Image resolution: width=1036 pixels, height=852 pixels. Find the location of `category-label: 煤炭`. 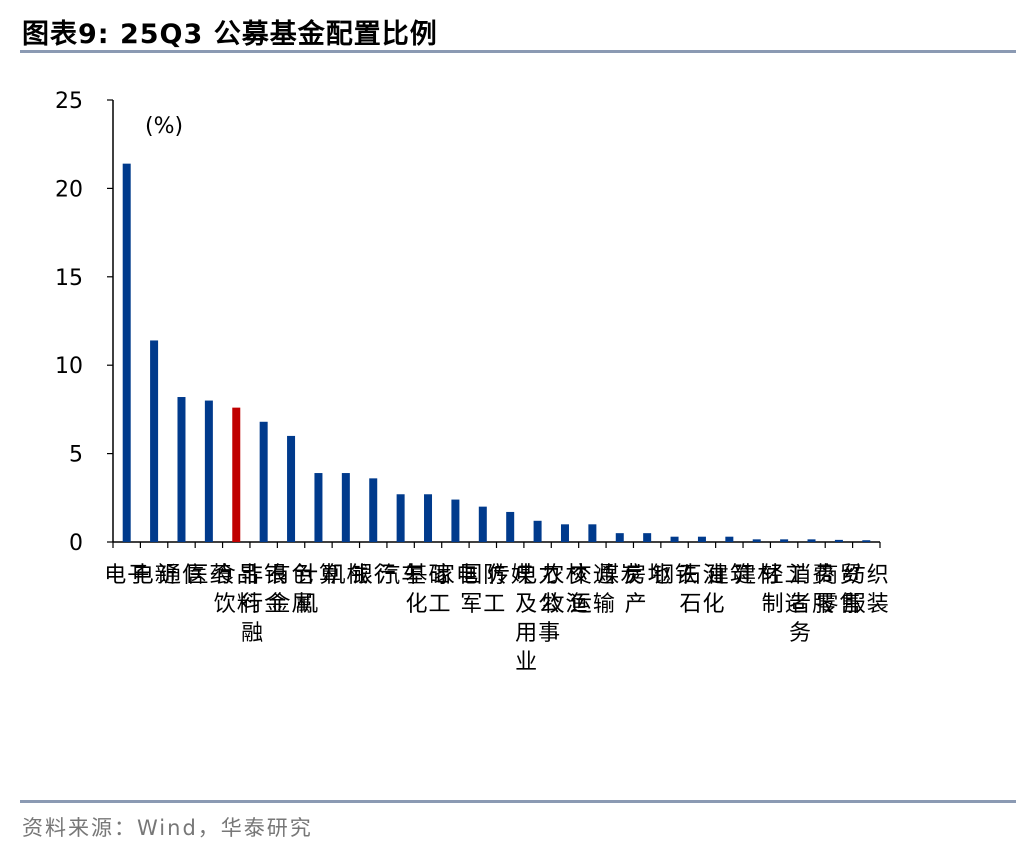

category-label: 煤炭 is located at coordinates (619, 575).